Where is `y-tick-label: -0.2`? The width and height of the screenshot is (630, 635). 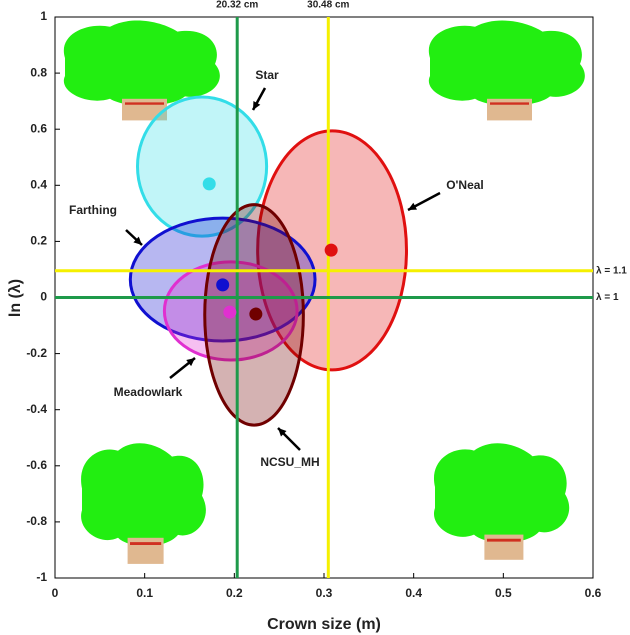 y-tick-label: -0.2 is located at coordinates (36, 353).